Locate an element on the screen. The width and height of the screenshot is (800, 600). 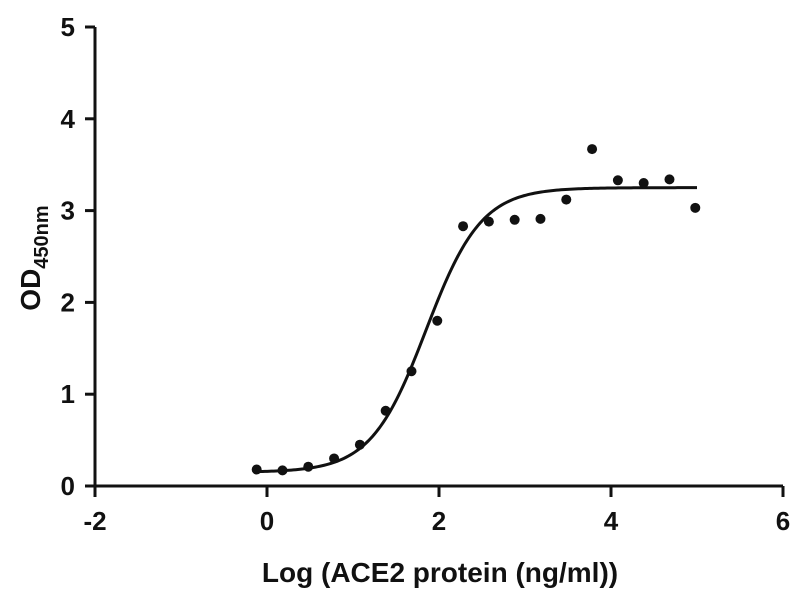
y-tick-label: 4 is located at coordinates (68, 119).